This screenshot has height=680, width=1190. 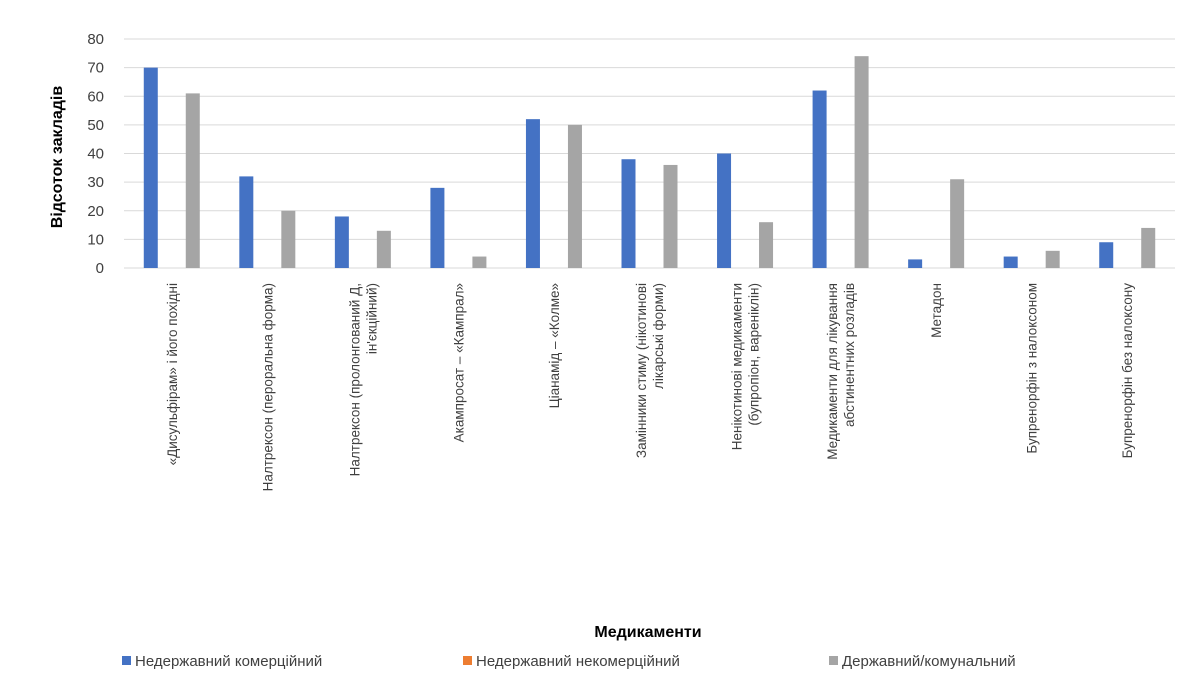 I want to click on x-tick-label: Ціанамід – «Колме», so click(x=554, y=345).